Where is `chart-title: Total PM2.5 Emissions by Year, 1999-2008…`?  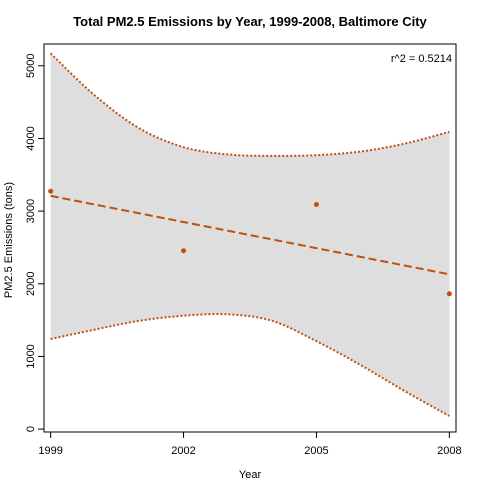
chart-title: Total PM2.5 Emissions by Year, 1999-2008… is located at coordinates (250, 21).